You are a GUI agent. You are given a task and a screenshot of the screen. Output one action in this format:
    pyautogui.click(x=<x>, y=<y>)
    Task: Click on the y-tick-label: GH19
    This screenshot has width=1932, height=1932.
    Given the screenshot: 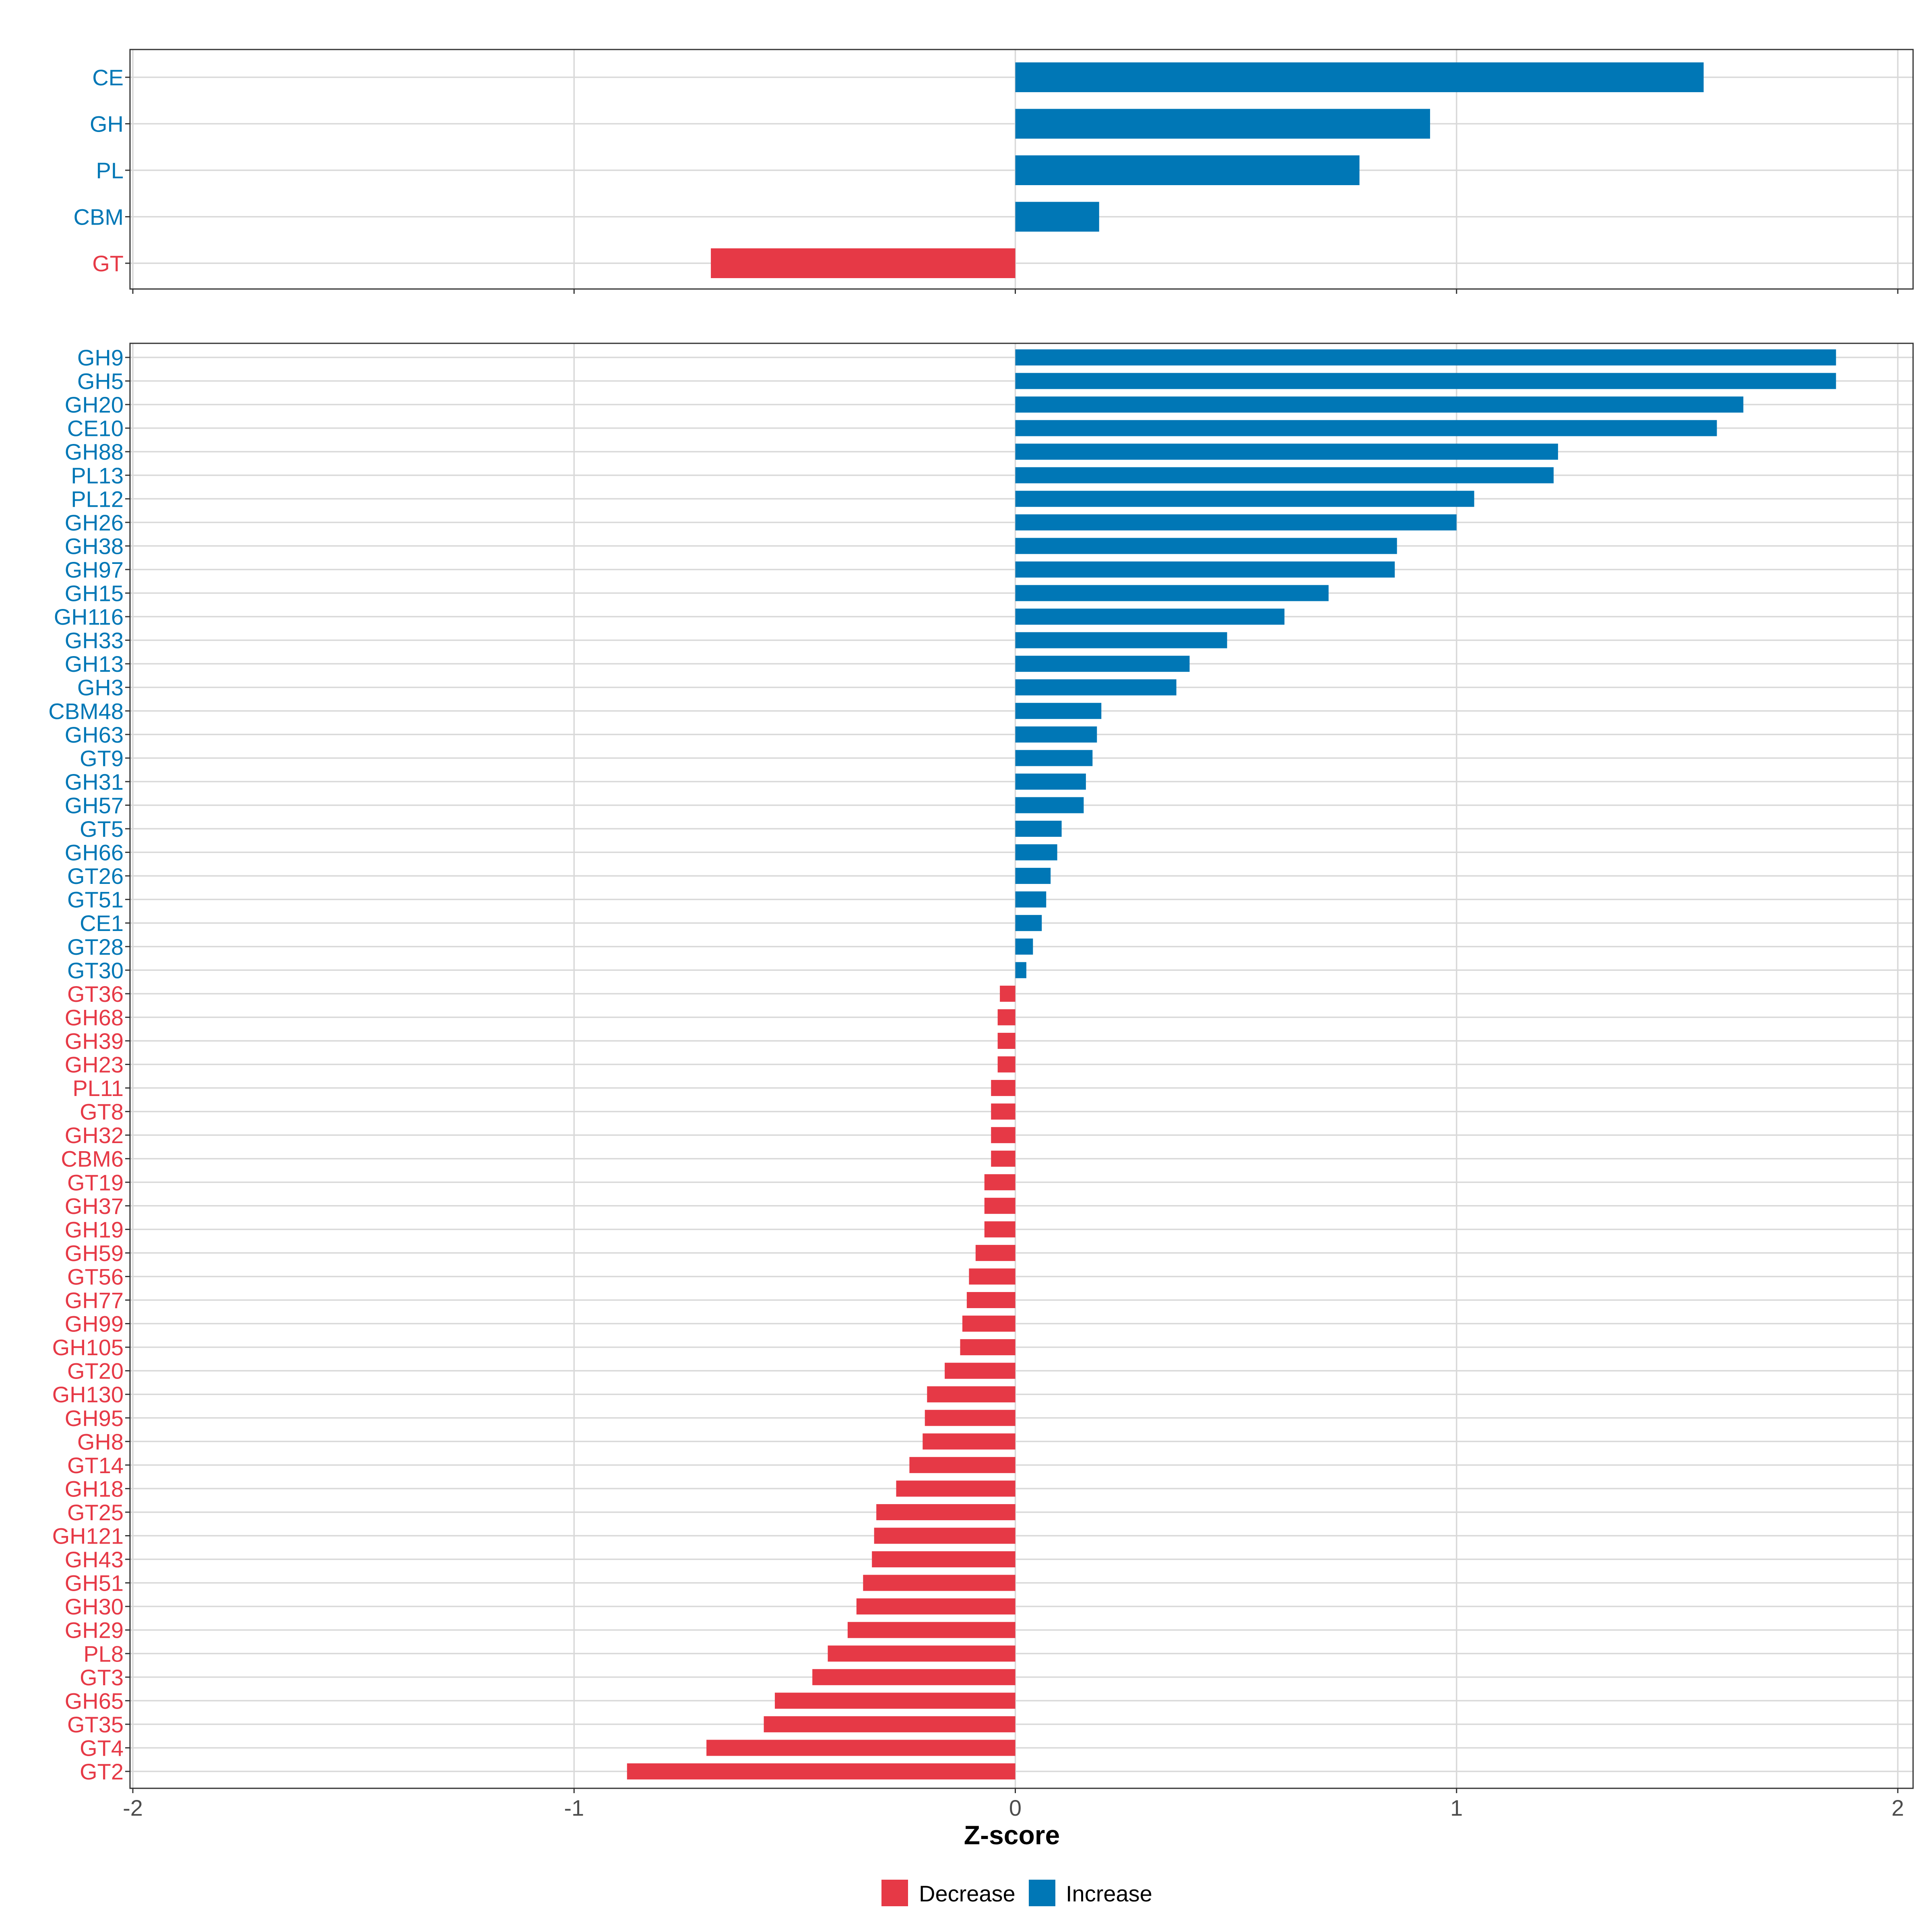 What is the action you would take?
    pyautogui.click(x=94, y=1229)
    